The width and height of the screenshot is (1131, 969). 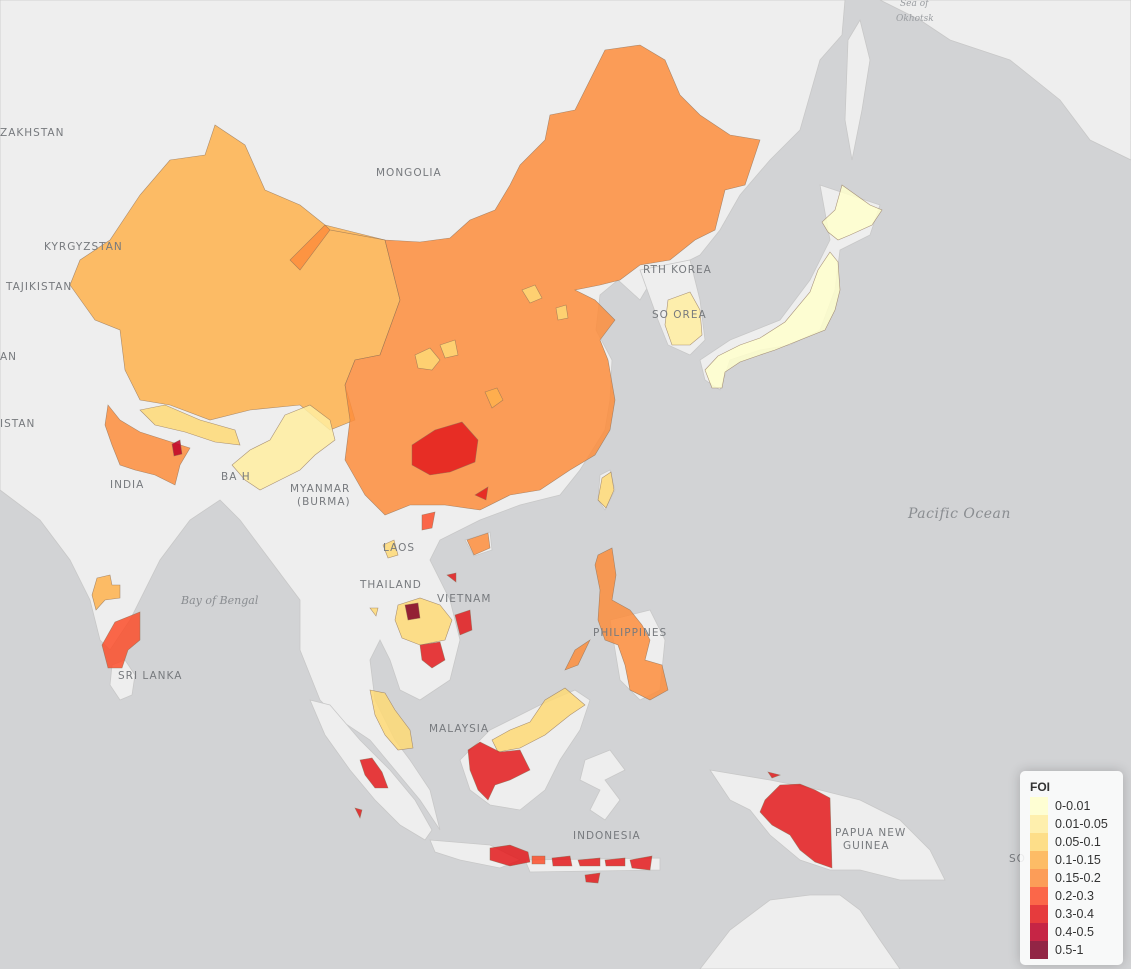 I want to click on region-northeast-india, so click(x=283, y=447).